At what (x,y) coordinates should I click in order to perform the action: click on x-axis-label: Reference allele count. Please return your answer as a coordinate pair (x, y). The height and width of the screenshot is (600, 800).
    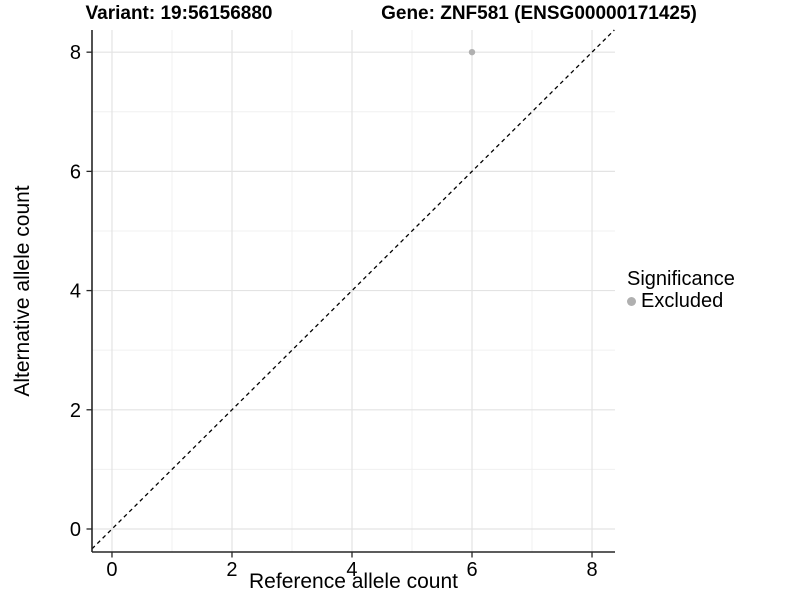
    Looking at the image, I should click on (353, 581).